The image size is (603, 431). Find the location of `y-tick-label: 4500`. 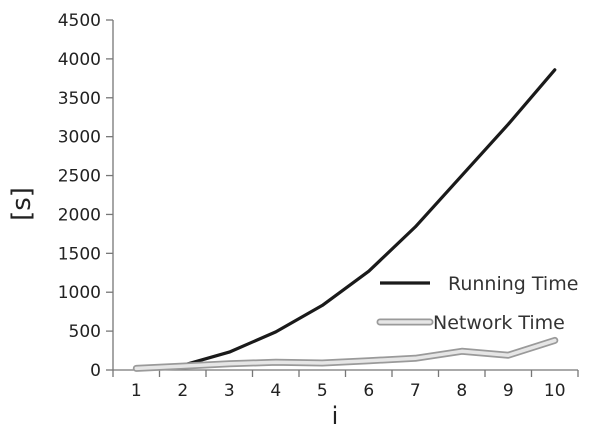

y-tick-label: 4500 is located at coordinates (79, 21).